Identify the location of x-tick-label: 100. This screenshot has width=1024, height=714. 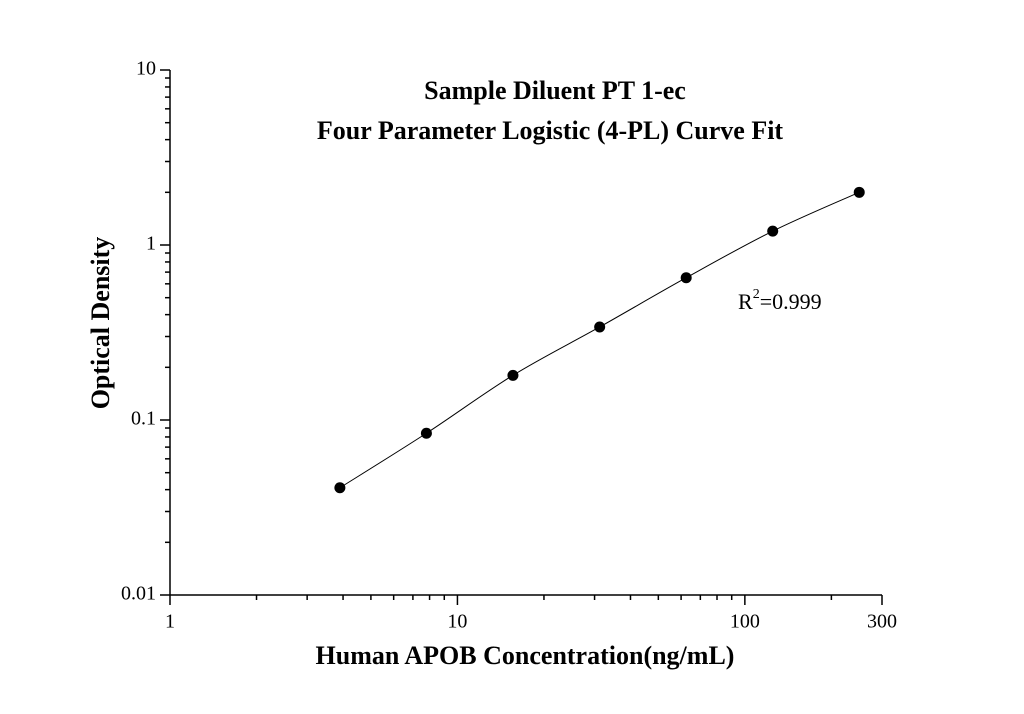
(745, 622).